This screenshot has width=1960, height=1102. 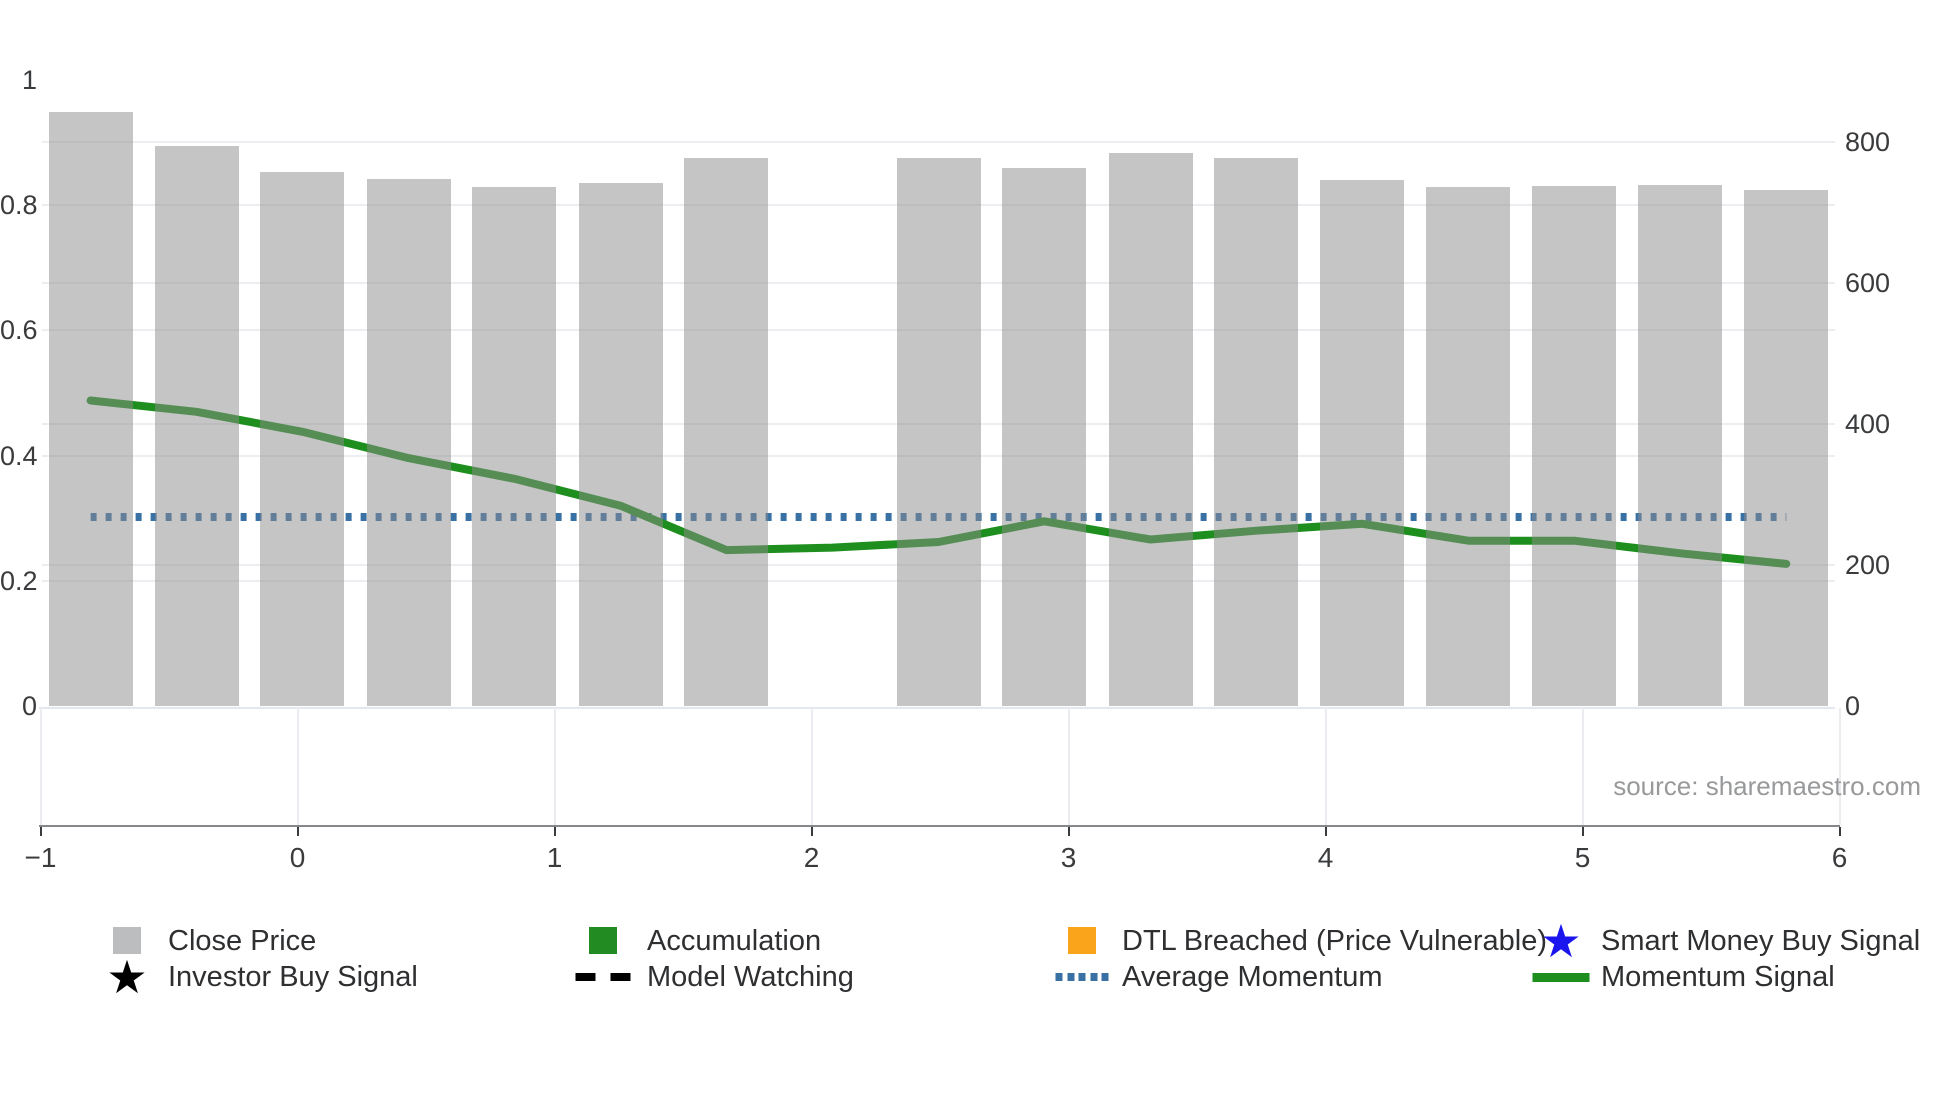 What do you see at coordinates (750, 977) in the screenshot?
I see `legend-label: Model Watching` at bounding box center [750, 977].